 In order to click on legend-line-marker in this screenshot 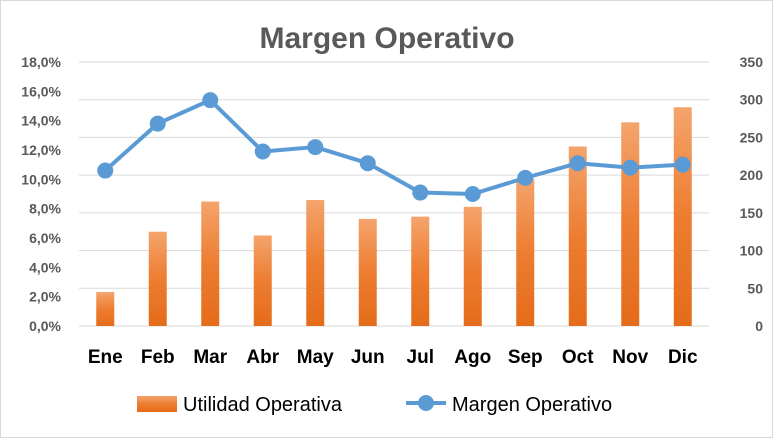, I will do `click(426, 403)`.